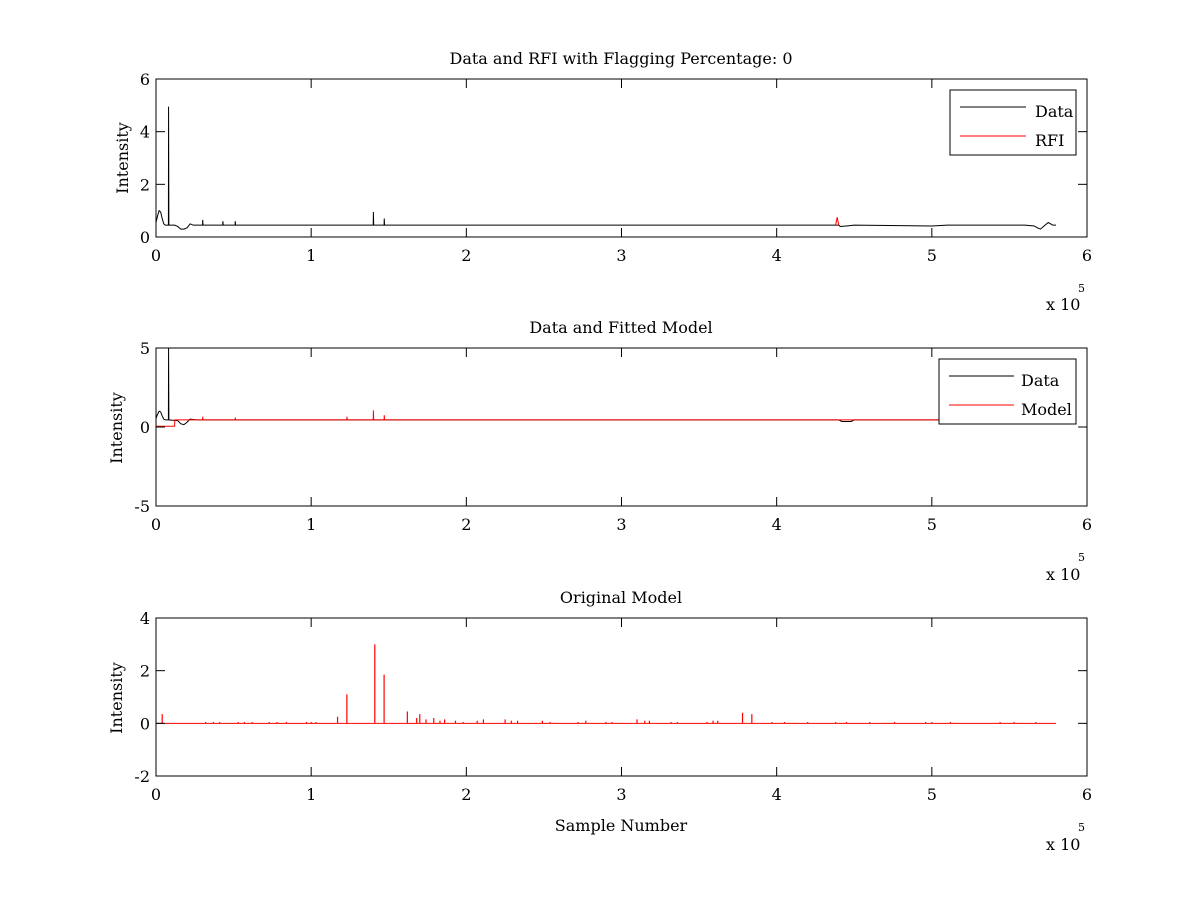 This screenshot has width=1200, height=900. I want to click on panel-2-x-tick-label: 4, so click(777, 524).